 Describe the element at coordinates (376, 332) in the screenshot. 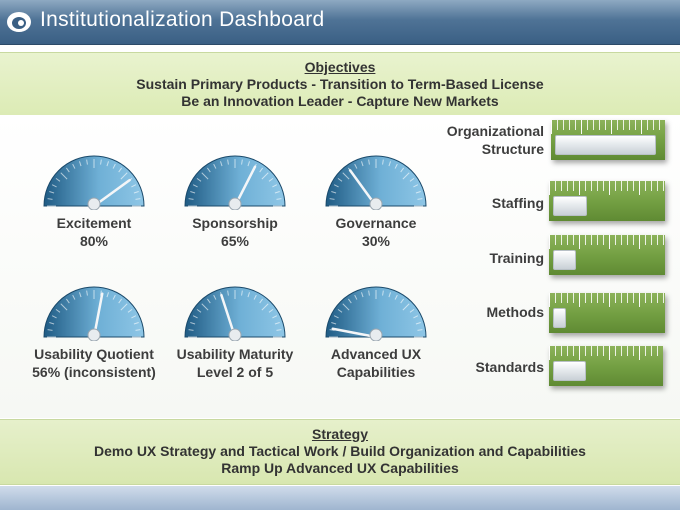

I see `gauge-advanced-ux: Advanced UX Capabilities` at that location.